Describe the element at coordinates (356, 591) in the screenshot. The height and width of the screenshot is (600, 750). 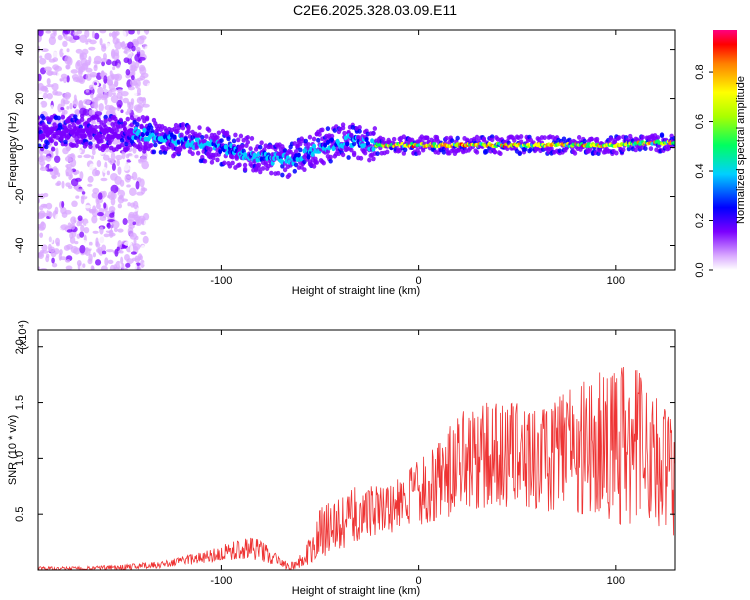
I see `snr-x-label: Height of straight line (km)` at that location.